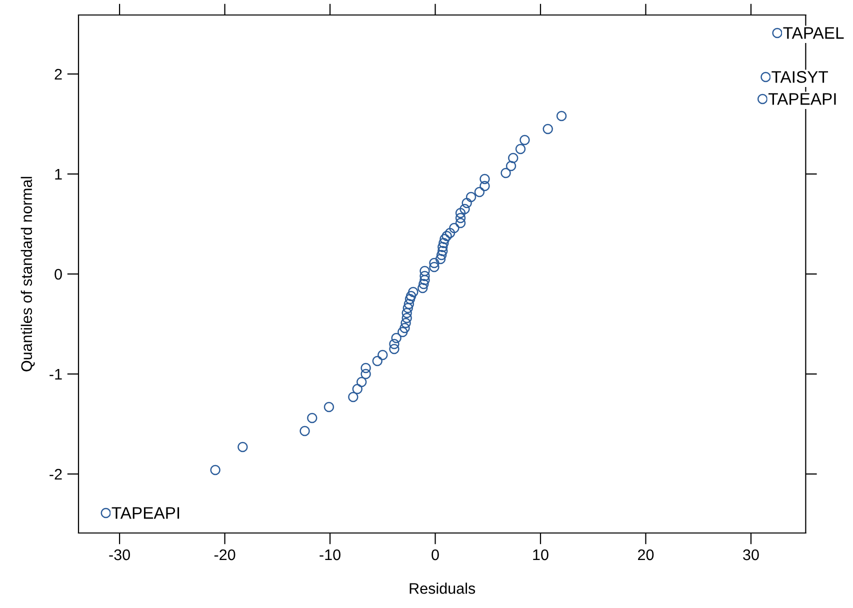 This screenshot has height=608, width=853. What do you see at coordinates (330, 554) in the screenshot?
I see `x-tick-label: -10` at bounding box center [330, 554].